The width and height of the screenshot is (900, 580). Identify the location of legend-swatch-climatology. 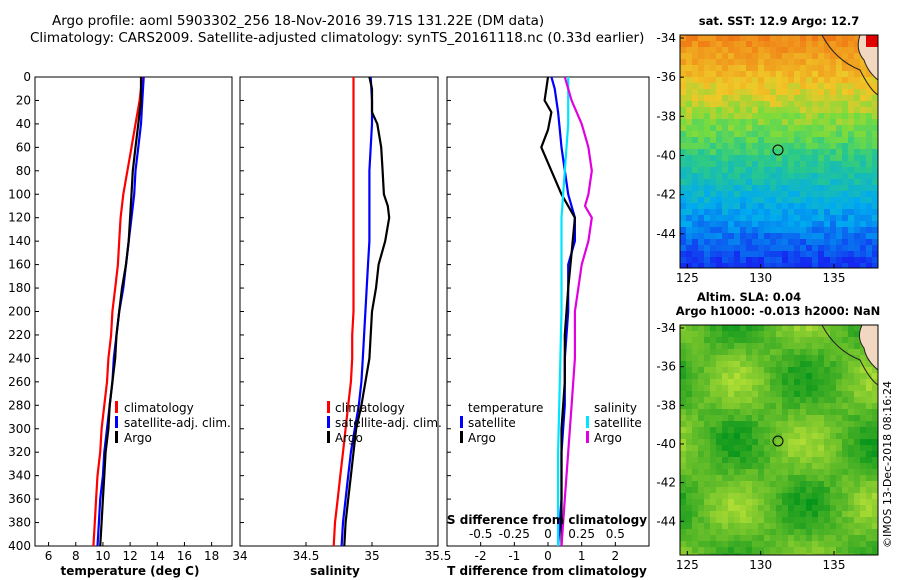
(328, 407).